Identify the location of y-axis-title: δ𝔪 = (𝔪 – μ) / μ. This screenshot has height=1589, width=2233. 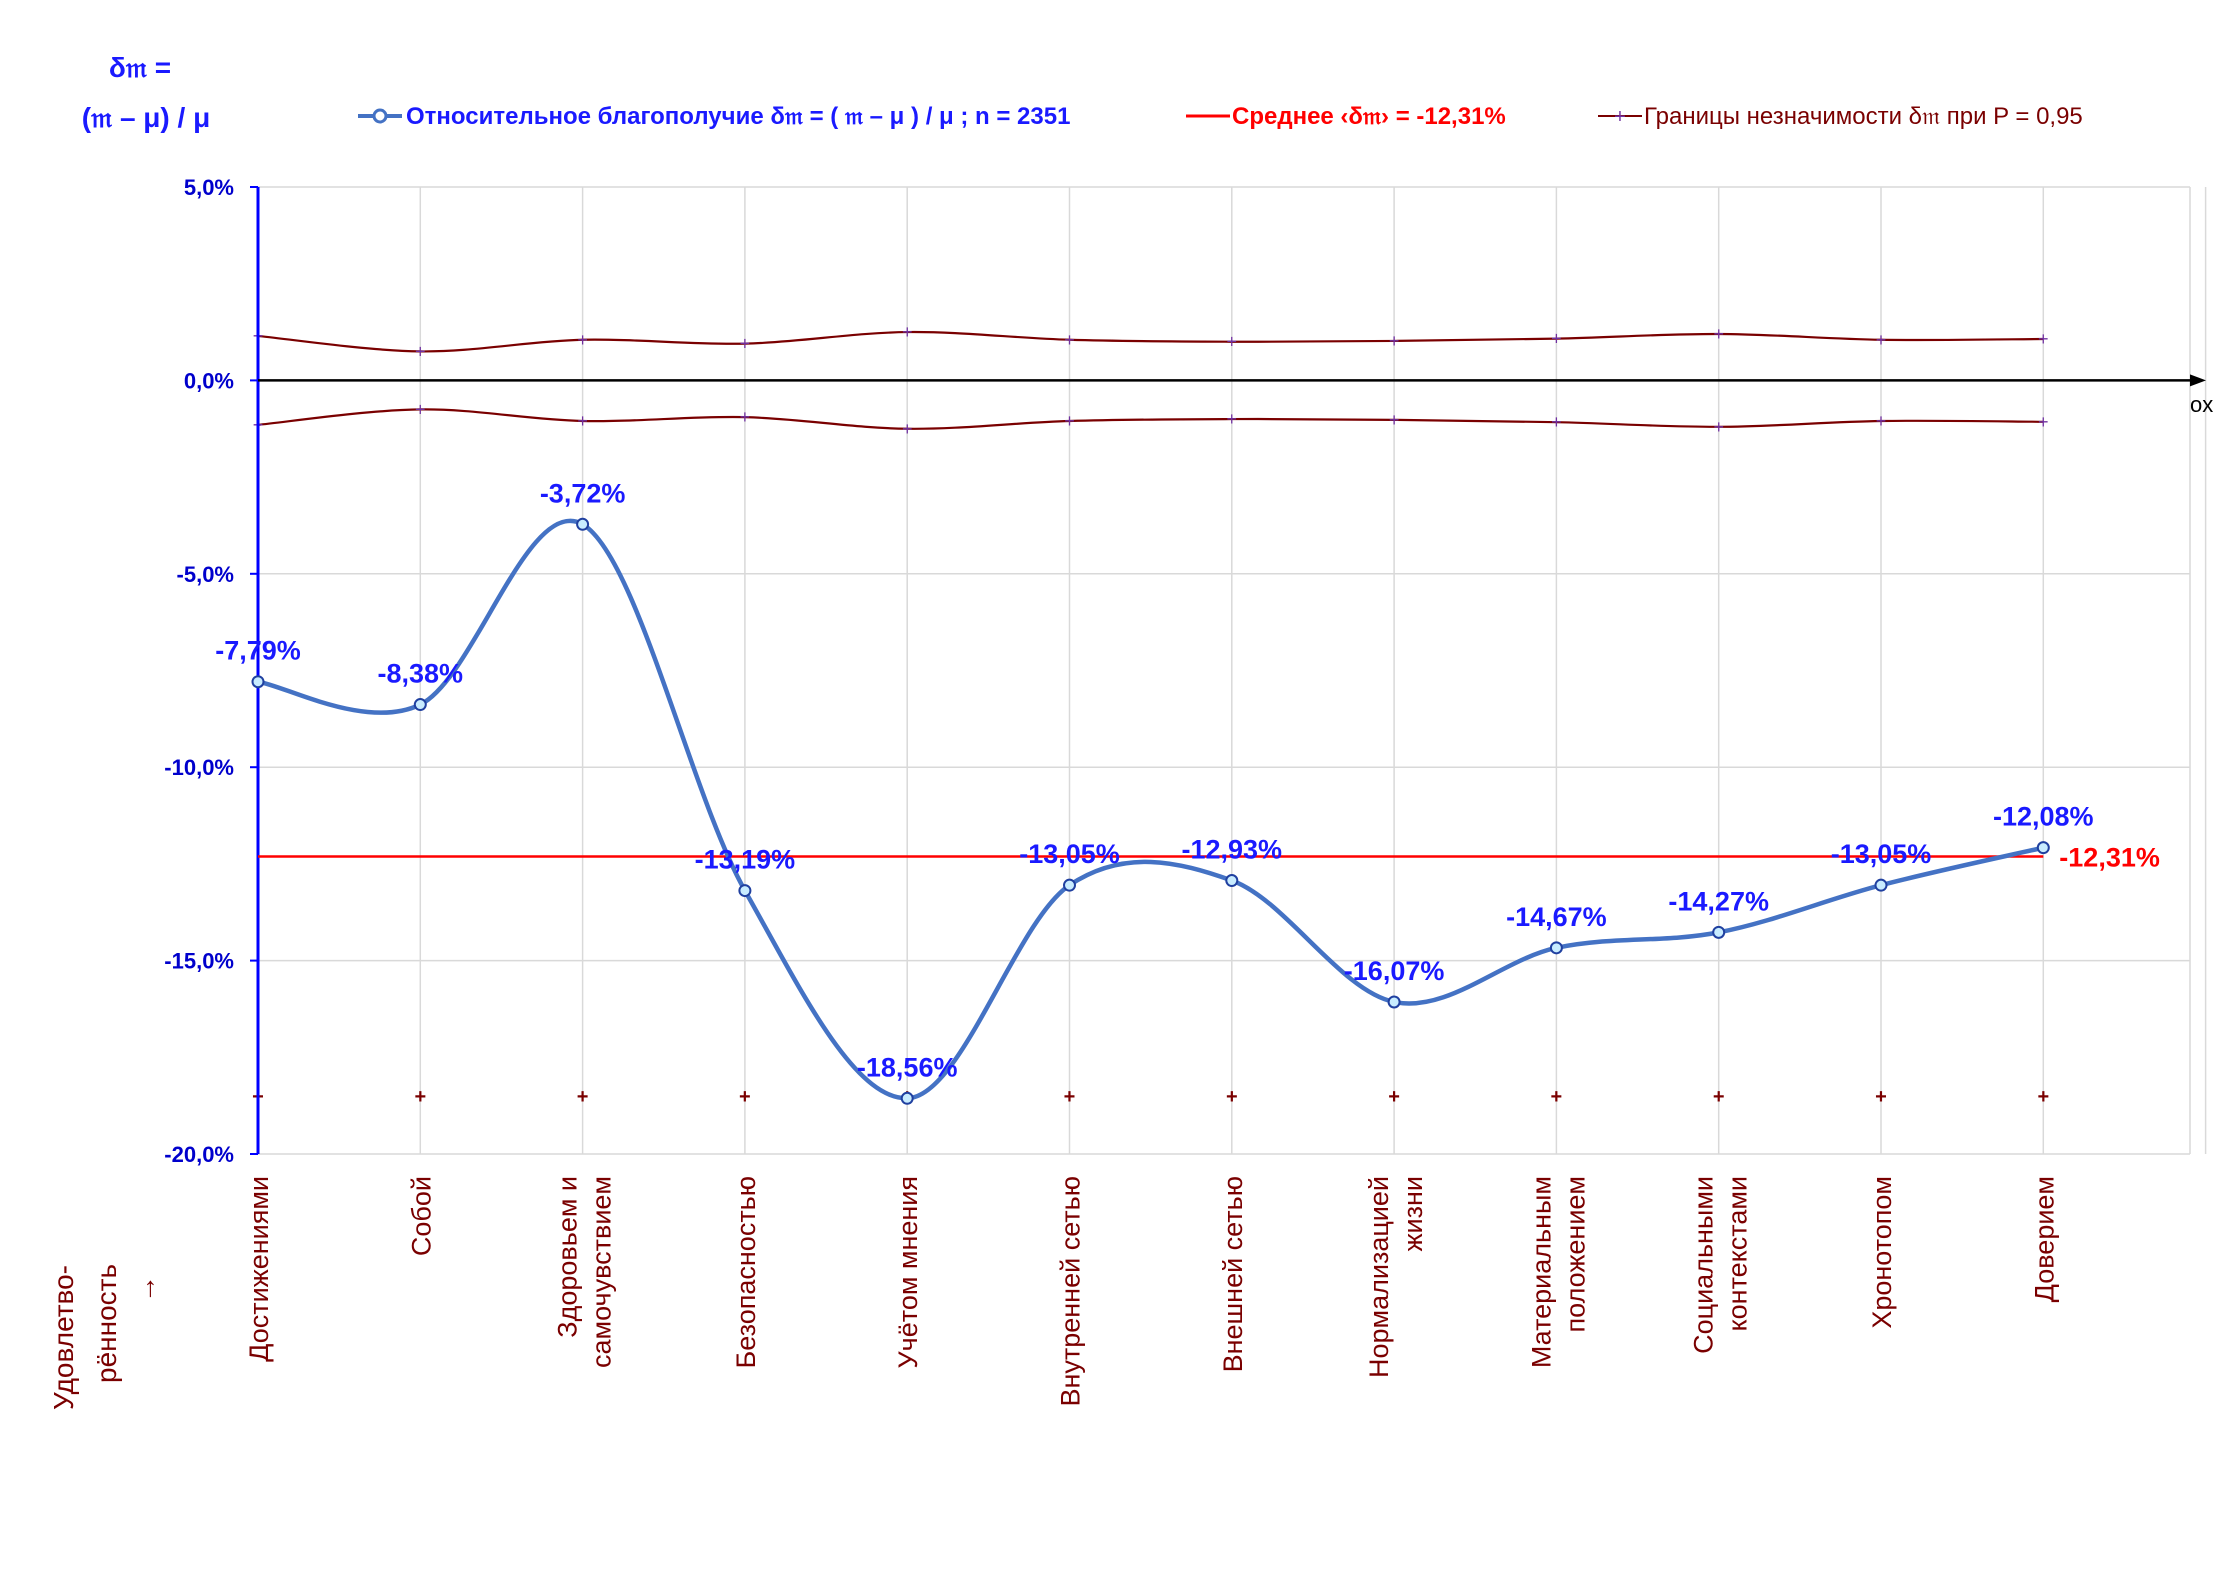
(146, 92).